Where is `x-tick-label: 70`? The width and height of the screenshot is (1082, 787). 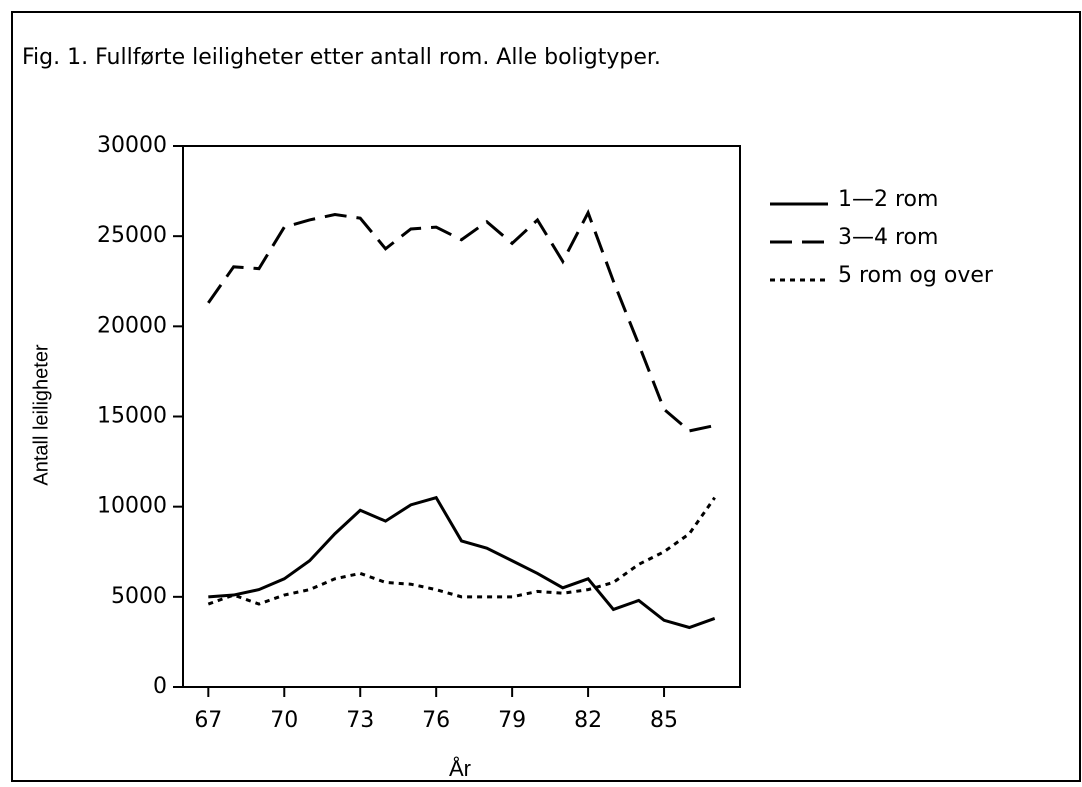
x-tick-label: 70 is located at coordinates (284, 720).